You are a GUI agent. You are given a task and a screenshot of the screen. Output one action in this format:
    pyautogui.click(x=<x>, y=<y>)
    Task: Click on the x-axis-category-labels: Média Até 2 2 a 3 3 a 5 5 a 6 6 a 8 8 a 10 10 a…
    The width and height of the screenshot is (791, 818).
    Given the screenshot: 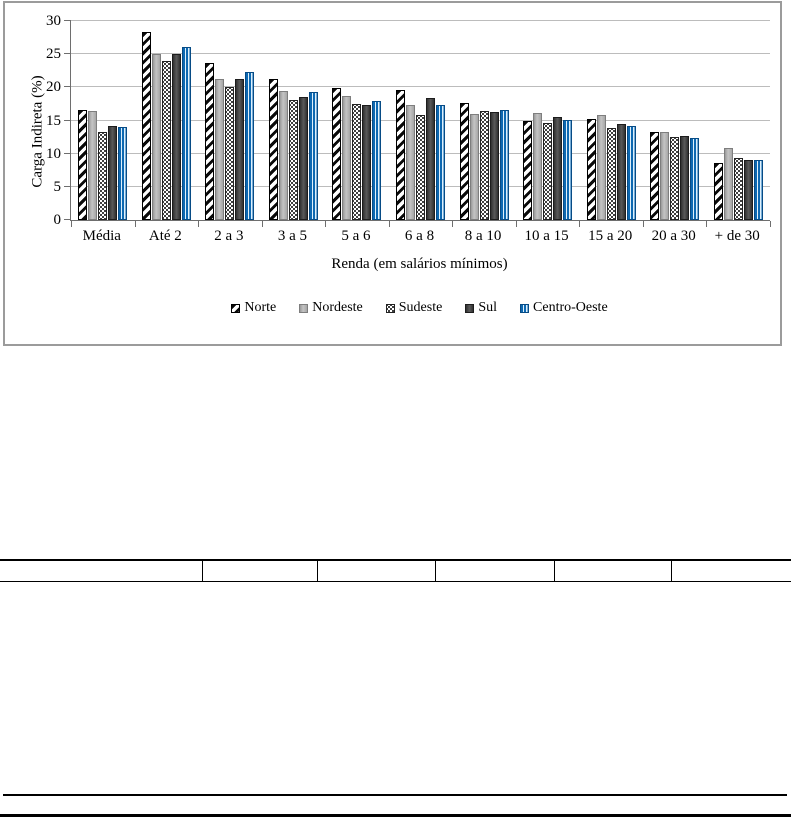 What is the action you would take?
    pyautogui.click(x=419, y=236)
    